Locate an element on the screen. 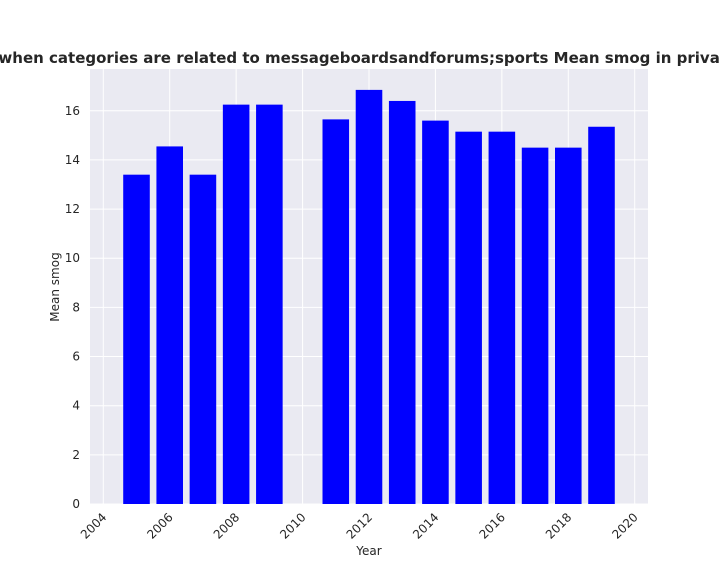  x-tick-label: 2014 is located at coordinates (425, 525).